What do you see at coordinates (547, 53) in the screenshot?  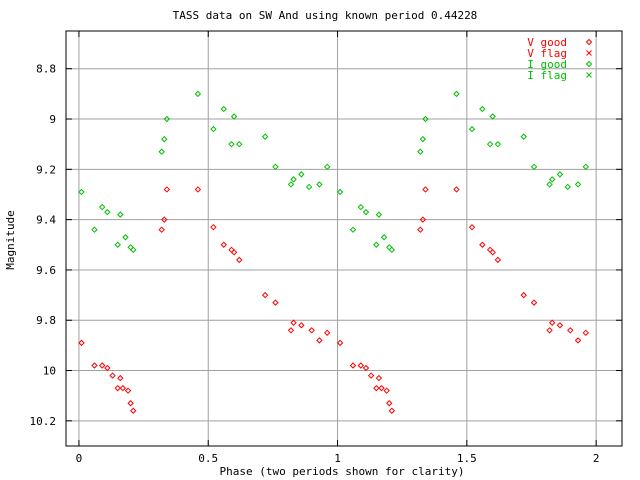 I see `legend-label-v-flag: V flag` at bounding box center [547, 53].